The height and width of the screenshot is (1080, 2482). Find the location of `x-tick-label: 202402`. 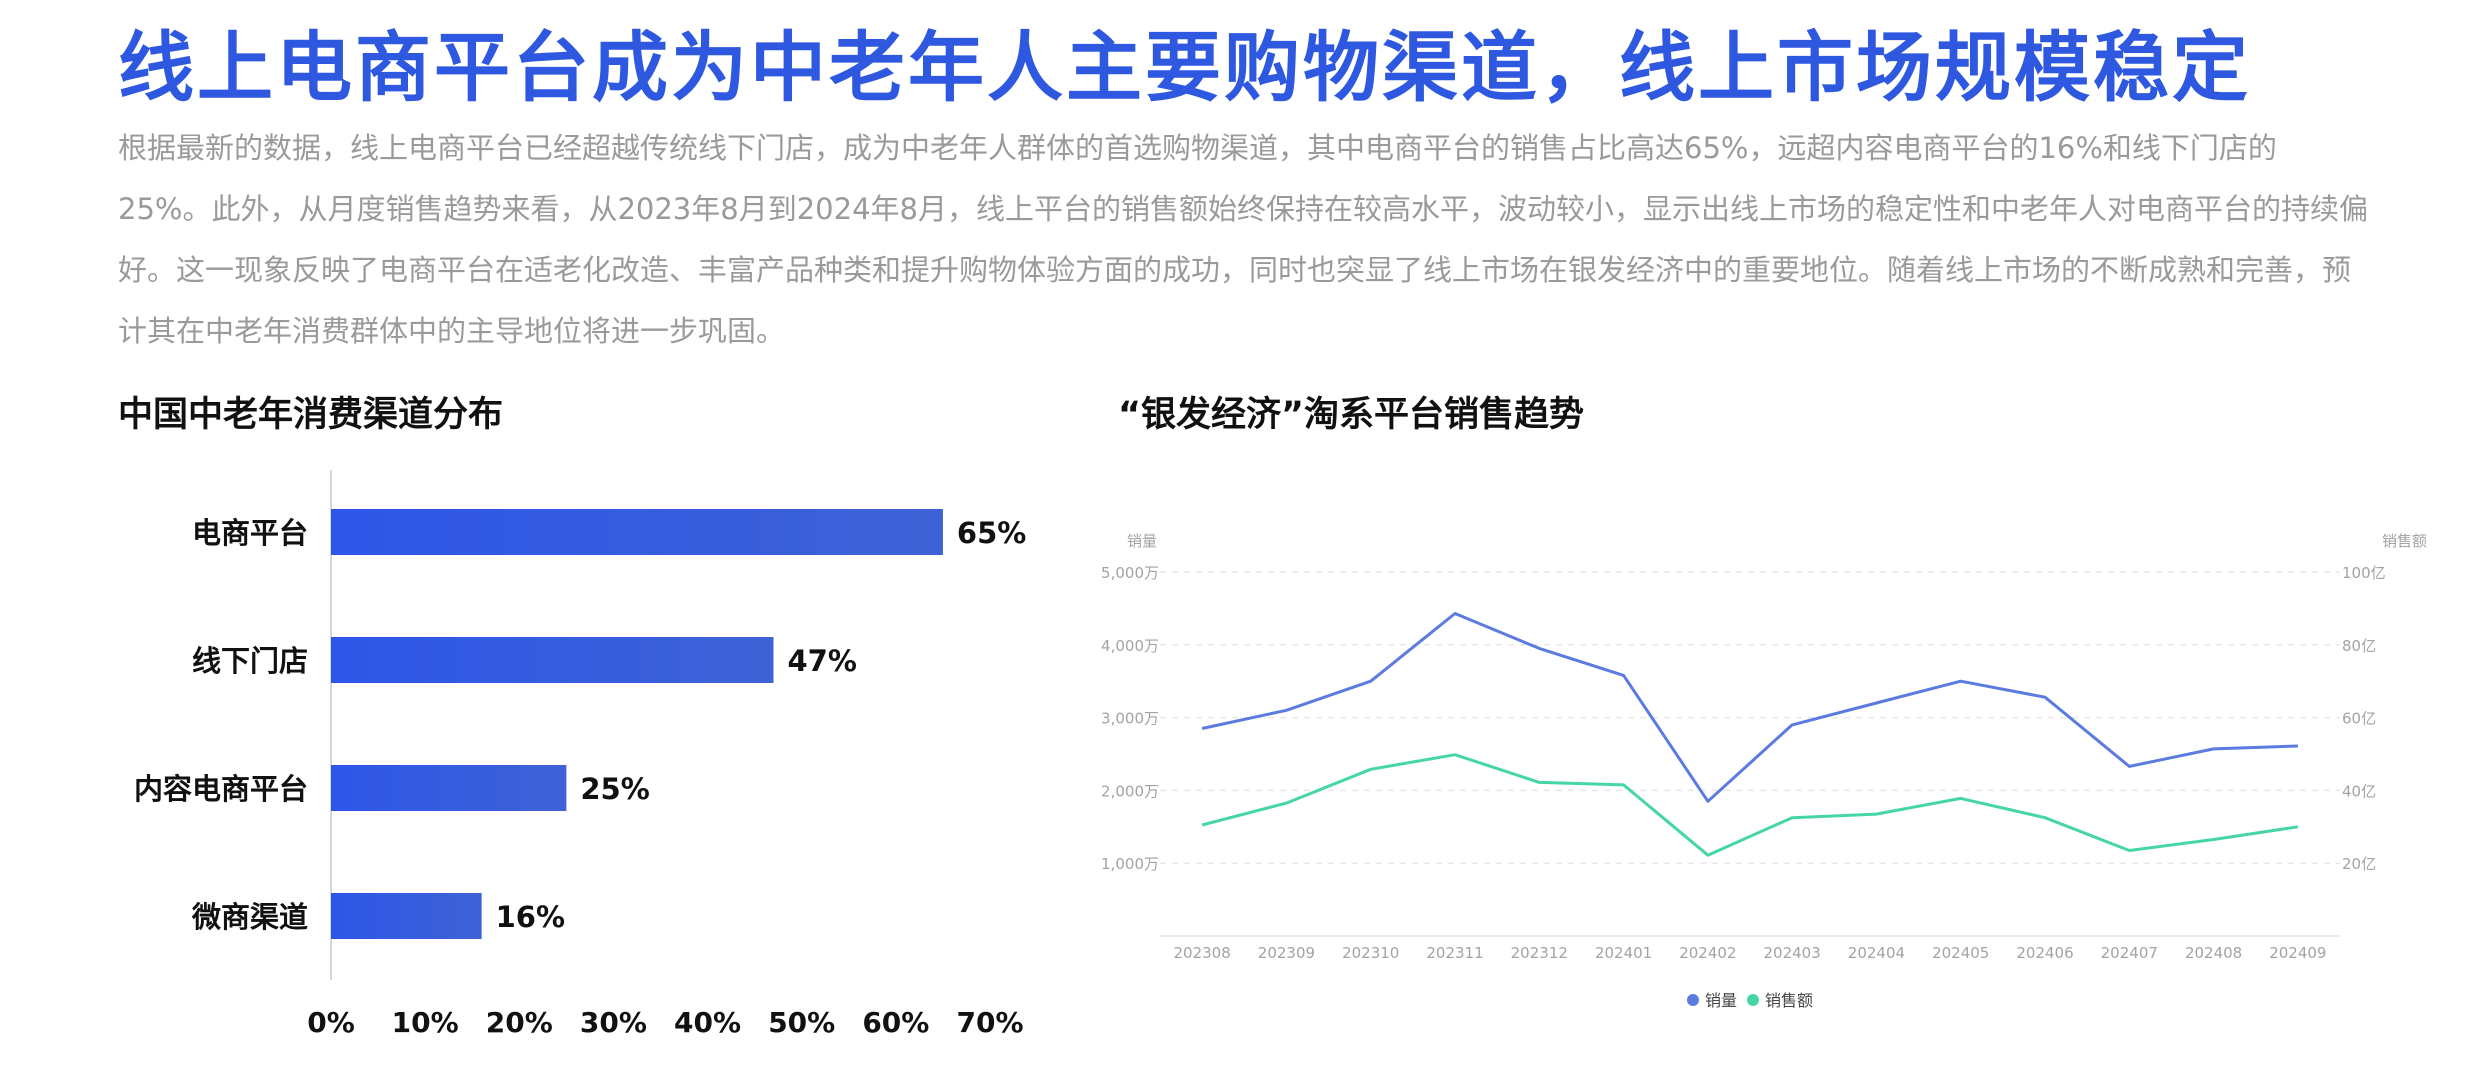

x-tick-label: 202402 is located at coordinates (1707, 953).